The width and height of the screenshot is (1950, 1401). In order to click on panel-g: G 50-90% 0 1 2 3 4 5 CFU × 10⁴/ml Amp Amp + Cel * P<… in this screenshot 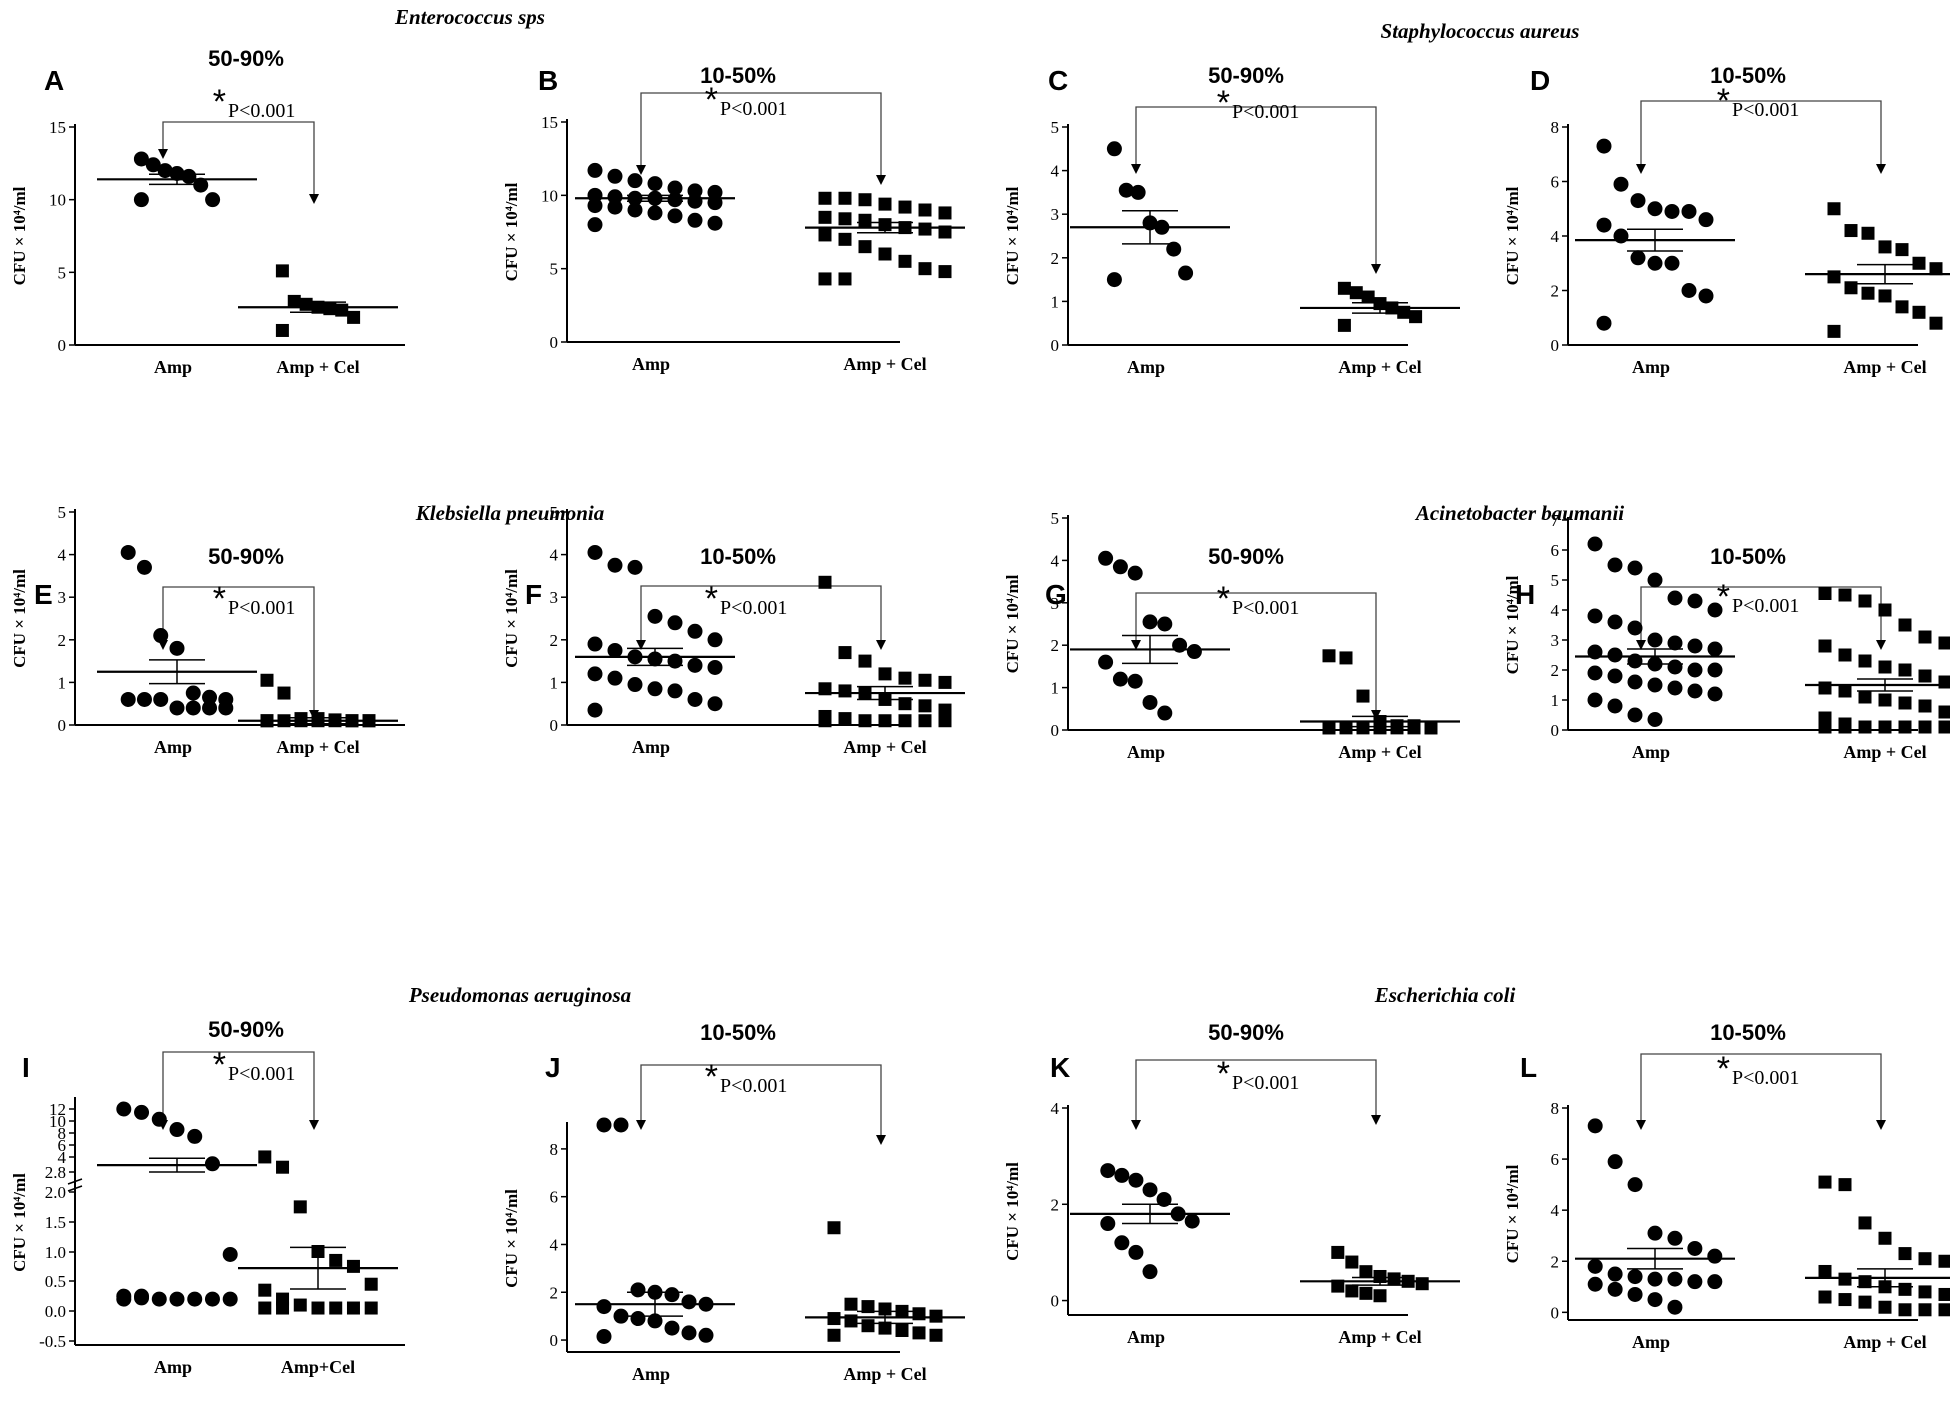, I will do `click(1231, 635)`.